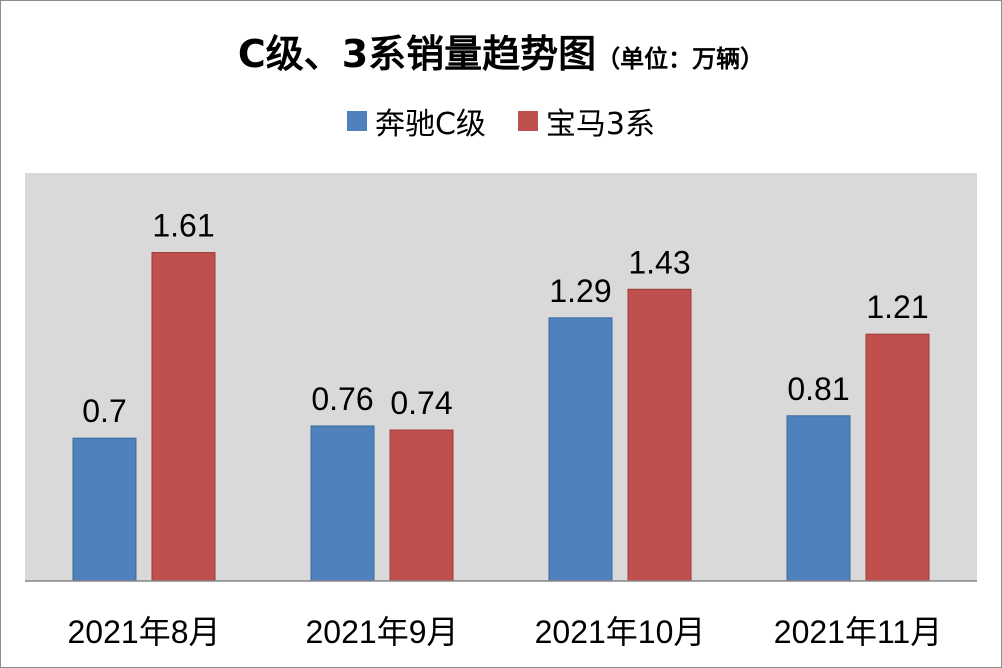 This screenshot has height=668, width=1002. I want to click on x-tick-label: 2021年8月, so click(144, 632).